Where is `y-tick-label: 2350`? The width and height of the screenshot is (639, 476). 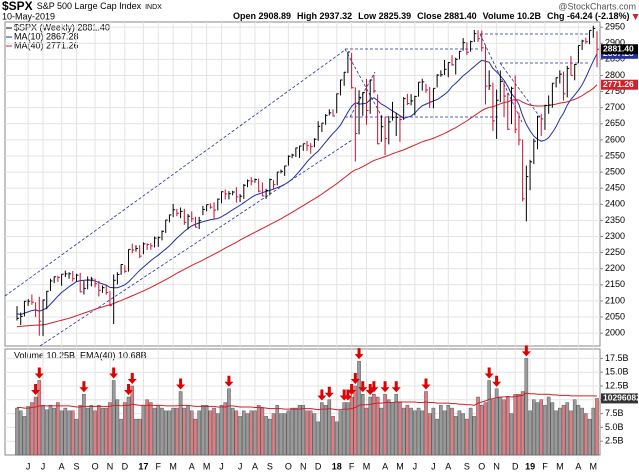 y-tick-label: 2350 is located at coordinates (615, 220).